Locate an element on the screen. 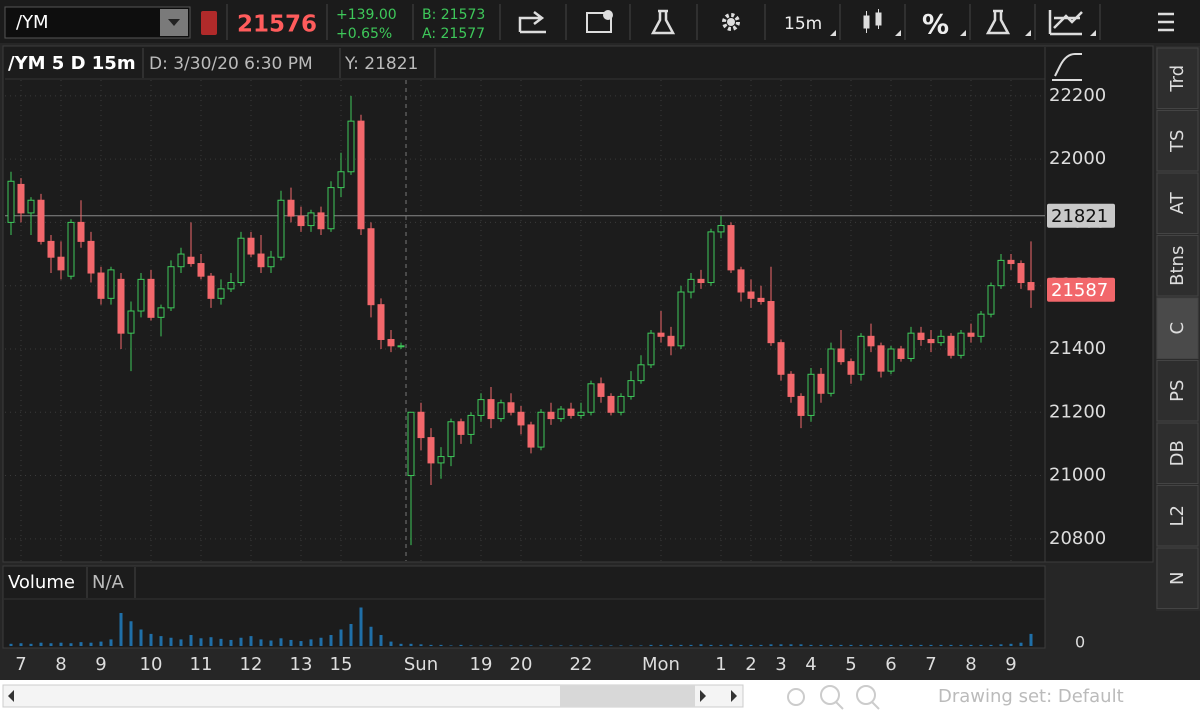  side-tab-label: PS is located at coordinates (1177, 391).